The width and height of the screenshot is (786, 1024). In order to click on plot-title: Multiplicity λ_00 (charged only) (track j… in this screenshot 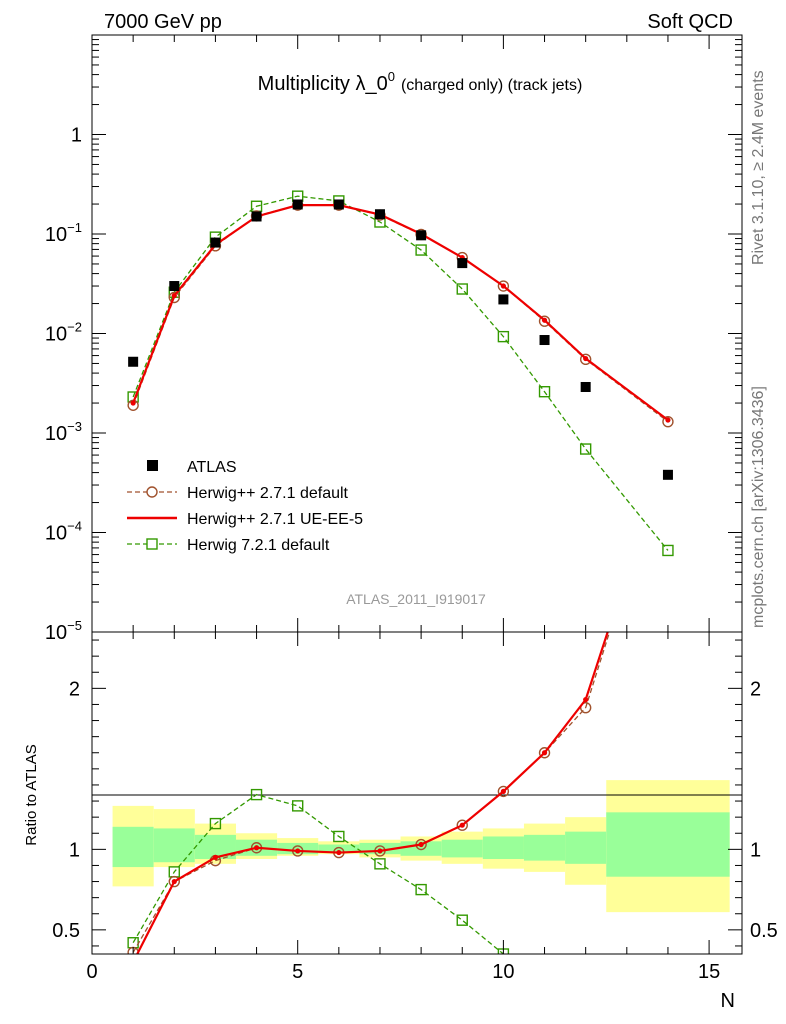, I will do `click(420, 82)`.